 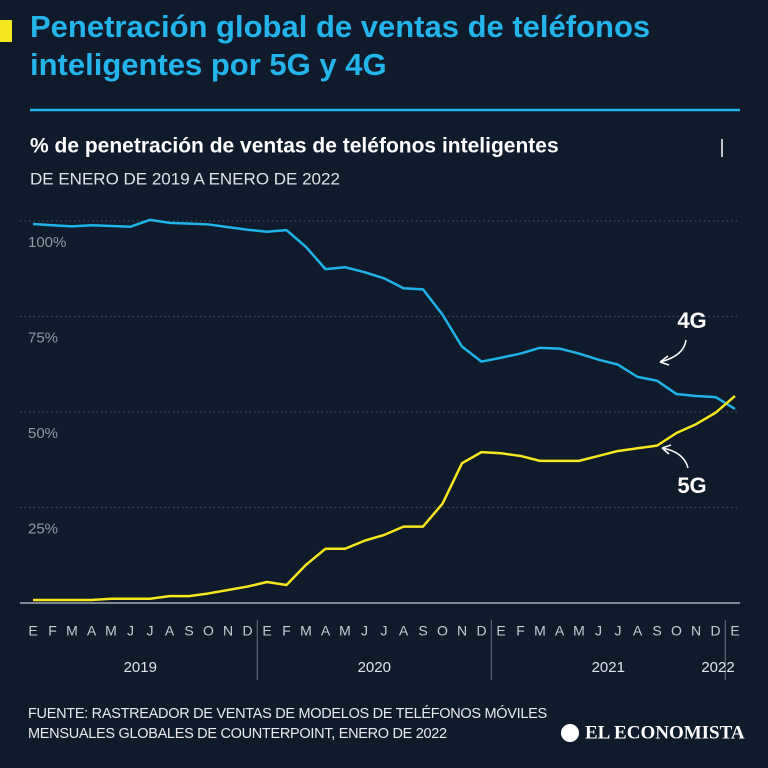 What do you see at coordinates (140, 667) in the screenshot?
I see `year-label: 2019` at bounding box center [140, 667].